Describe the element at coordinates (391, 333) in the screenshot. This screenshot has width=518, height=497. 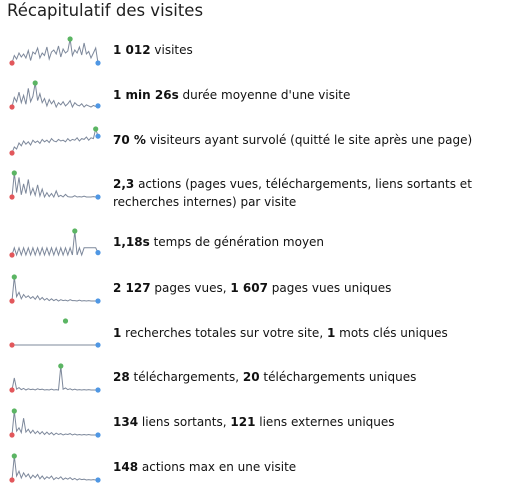
I see `metric-label: mots clés uniques` at that location.